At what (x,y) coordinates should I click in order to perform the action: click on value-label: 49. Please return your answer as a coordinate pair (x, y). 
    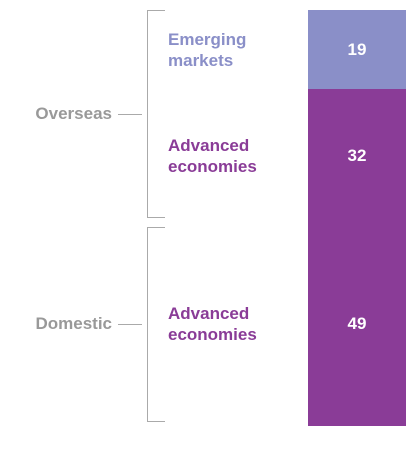
    Looking at the image, I should click on (357, 324).